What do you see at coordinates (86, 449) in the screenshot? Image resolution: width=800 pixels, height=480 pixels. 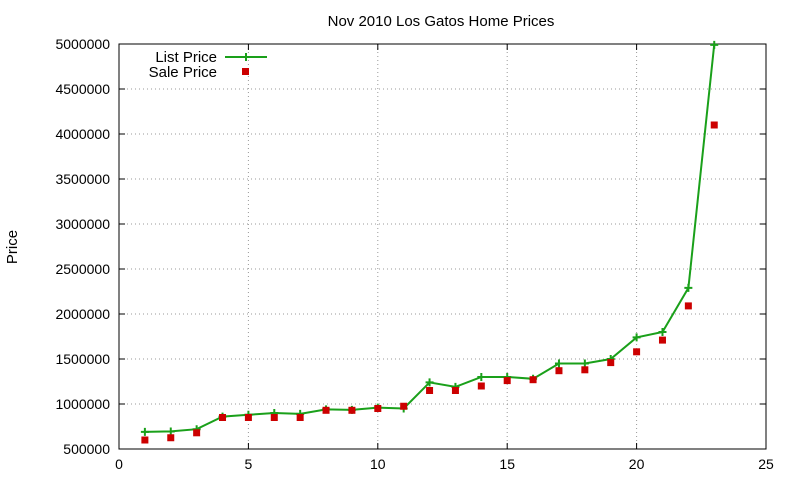 I see `y-tick-label: 500000` at bounding box center [86, 449].